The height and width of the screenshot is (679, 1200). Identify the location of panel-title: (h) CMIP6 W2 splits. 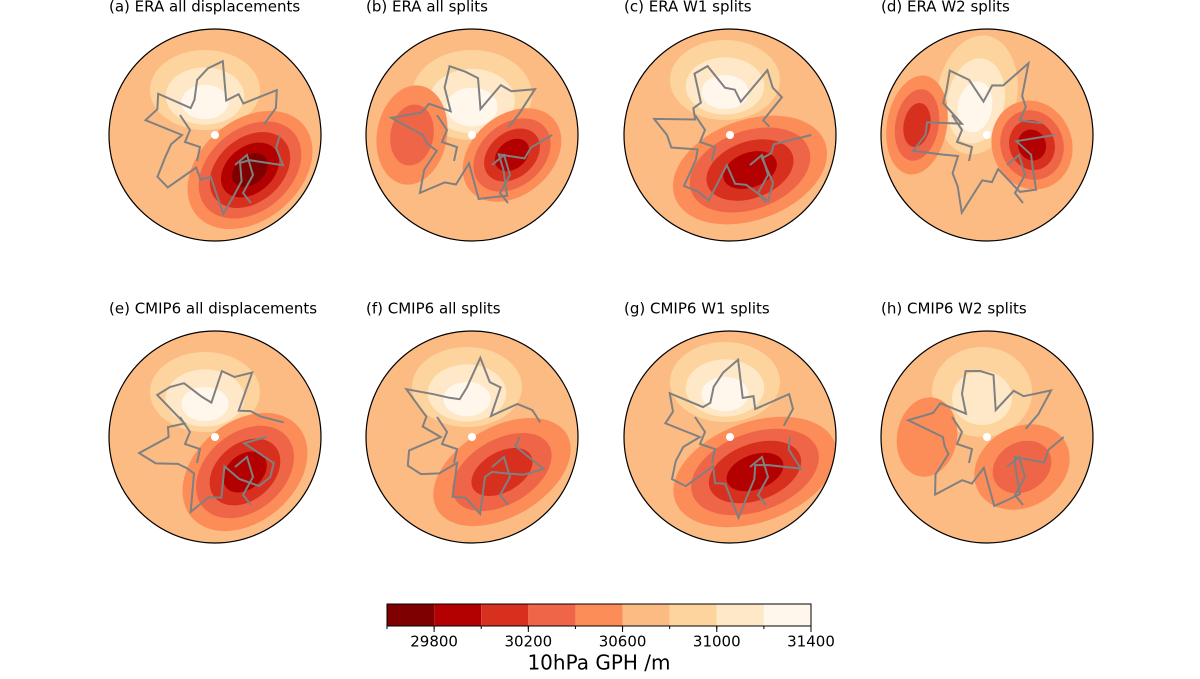
(954, 309).